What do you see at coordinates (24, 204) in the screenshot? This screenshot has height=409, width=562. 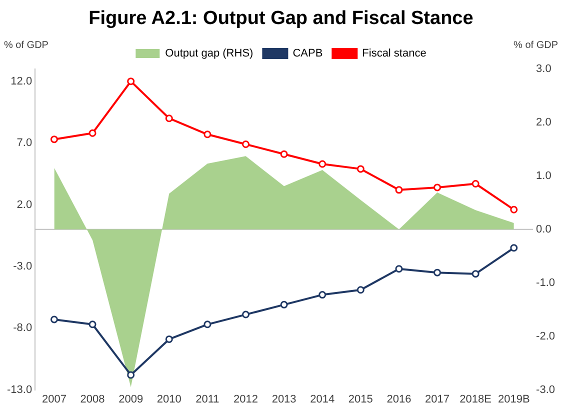 I see `y-tick-label: 2.0` at bounding box center [24, 204].